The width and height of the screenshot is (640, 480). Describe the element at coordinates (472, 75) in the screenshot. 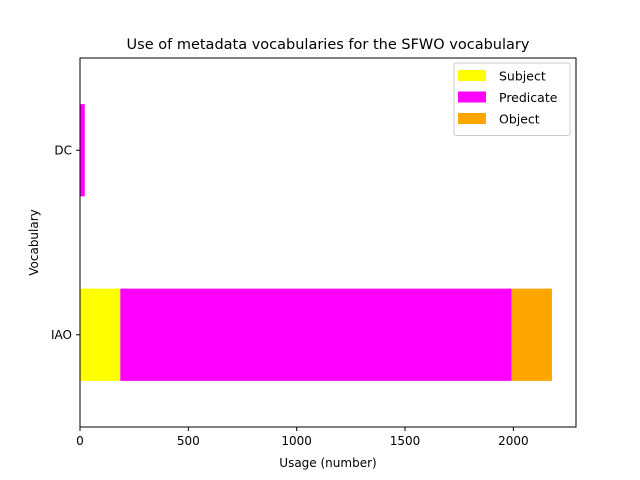

I see `legend-swatch-subject` at that location.